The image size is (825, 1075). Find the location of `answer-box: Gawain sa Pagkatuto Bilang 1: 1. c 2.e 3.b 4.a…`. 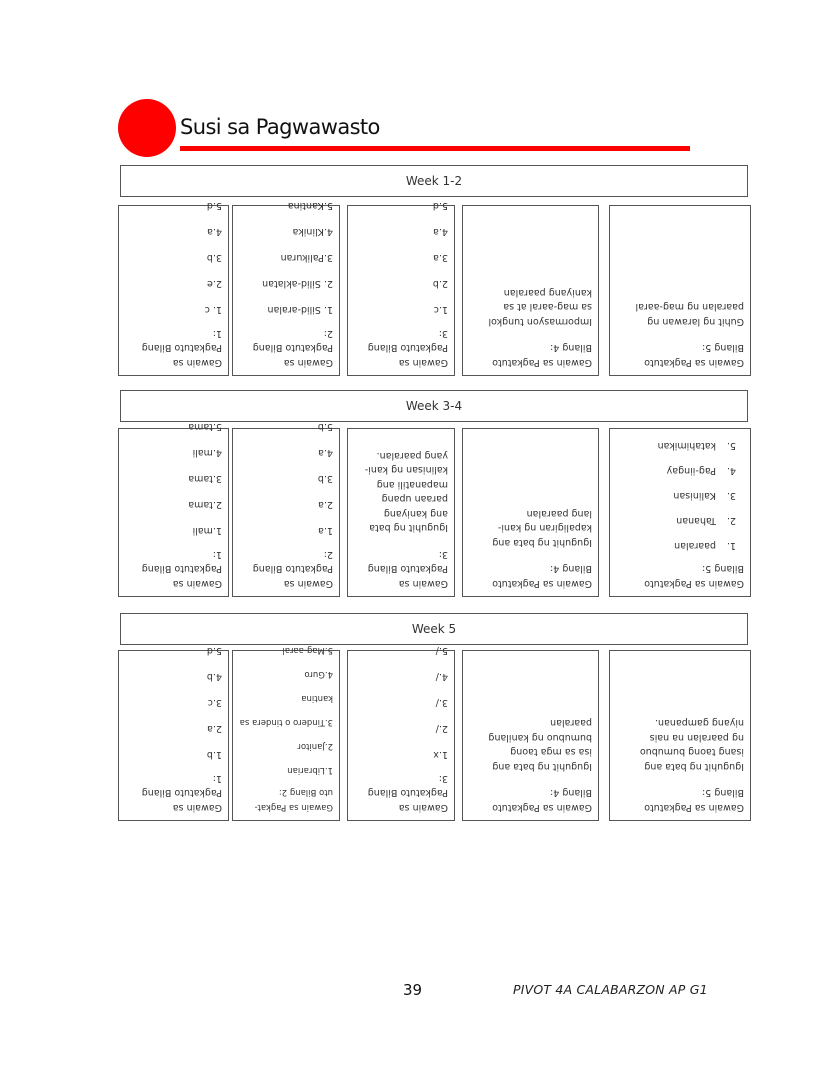

answer-box: Gawain sa Pagkatuto Bilang 1: 1. c 2.e 3.b 4.a… is located at coordinates (173, 288).